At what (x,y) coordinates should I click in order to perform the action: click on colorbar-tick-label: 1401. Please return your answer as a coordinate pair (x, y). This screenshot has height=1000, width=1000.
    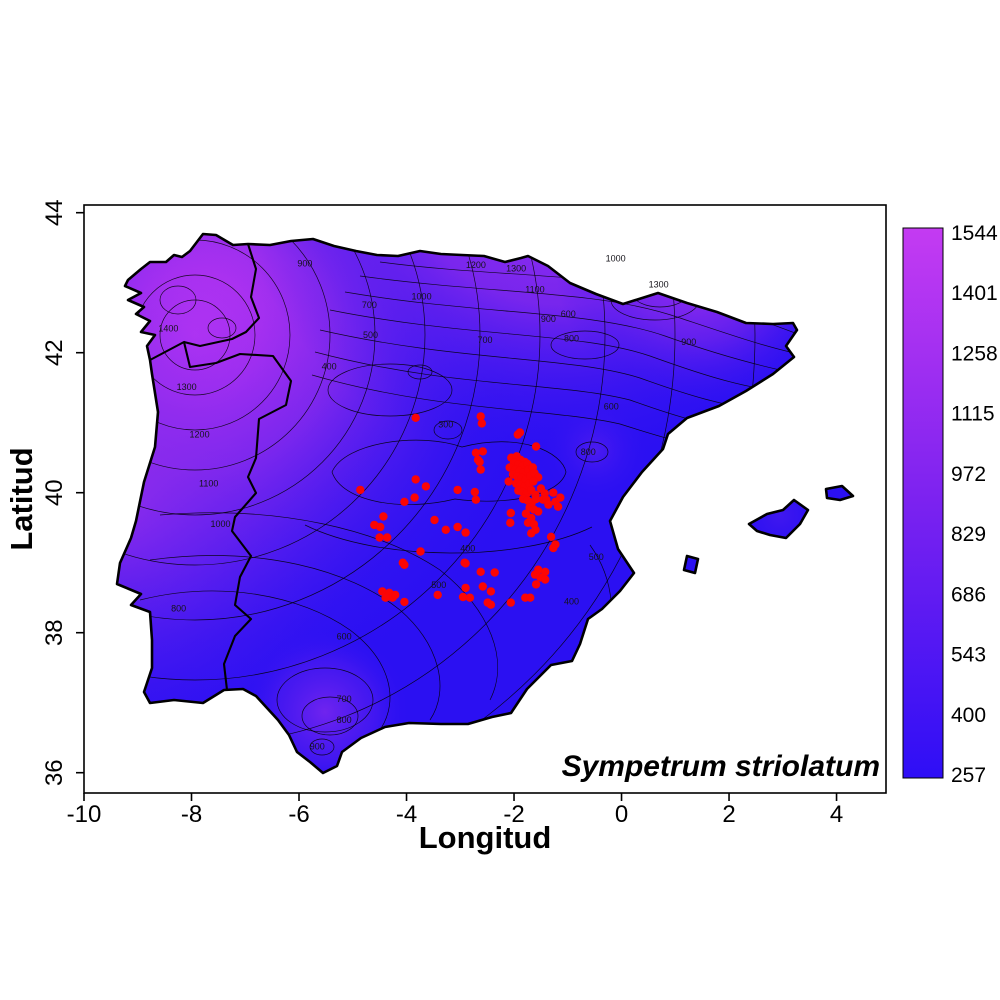
    Looking at the image, I should click on (974, 293).